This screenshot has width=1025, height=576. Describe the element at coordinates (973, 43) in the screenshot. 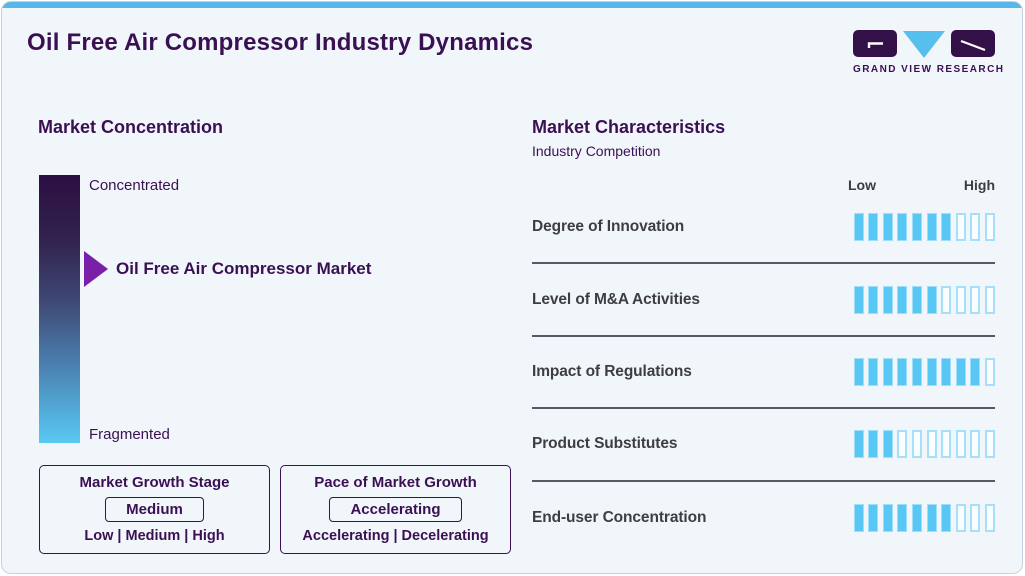

I see `logo-r-block-icon` at that location.